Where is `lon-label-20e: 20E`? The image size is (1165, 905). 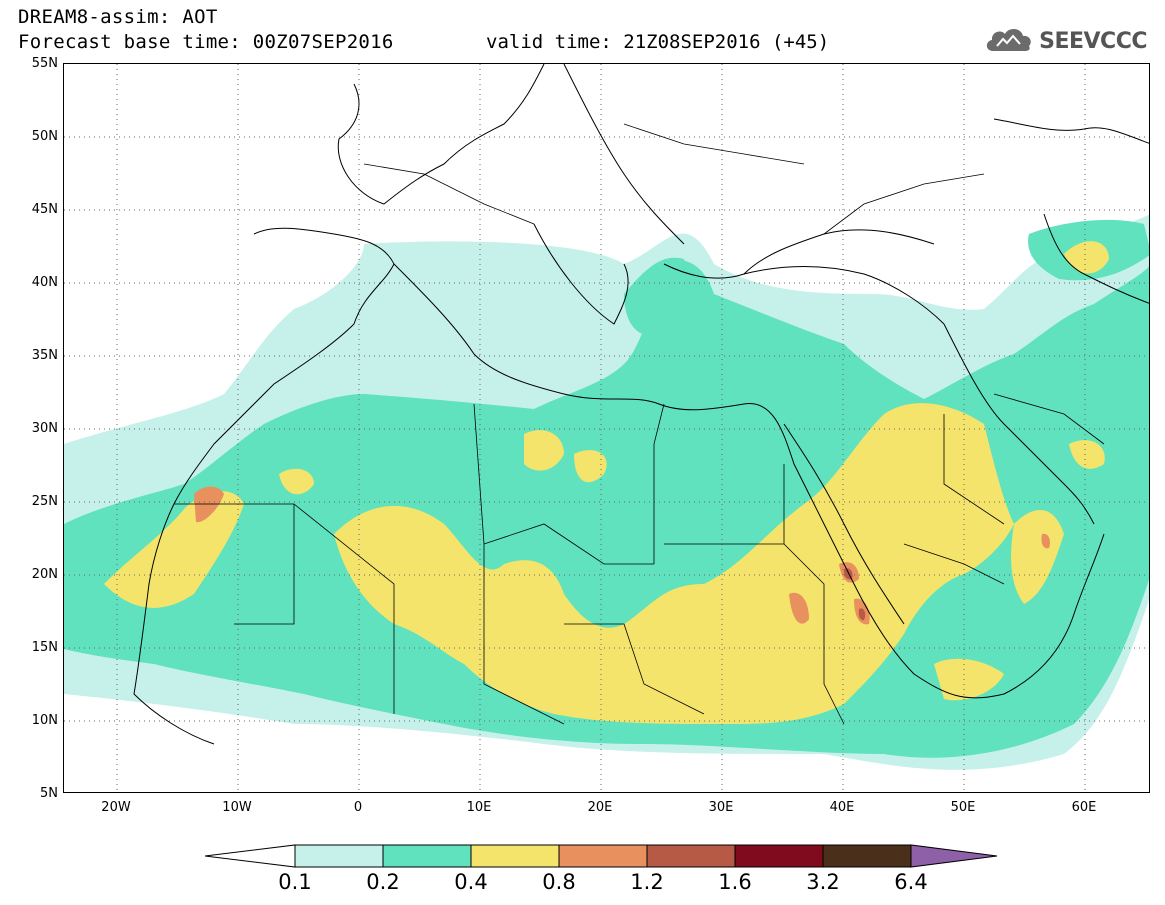 lon-label-20e: 20E is located at coordinates (600, 807).